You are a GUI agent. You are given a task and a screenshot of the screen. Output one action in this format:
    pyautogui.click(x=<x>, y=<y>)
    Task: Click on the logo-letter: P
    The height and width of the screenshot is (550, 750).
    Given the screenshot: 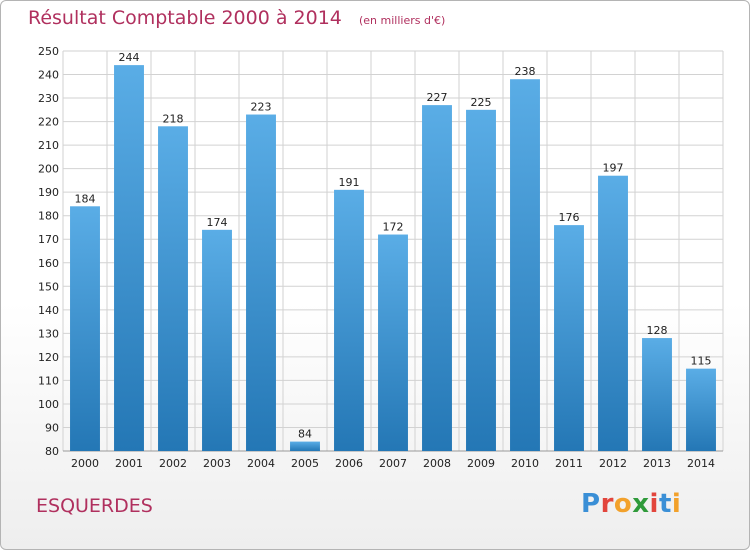 What is the action you would take?
    pyautogui.click(x=591, y=504)
    